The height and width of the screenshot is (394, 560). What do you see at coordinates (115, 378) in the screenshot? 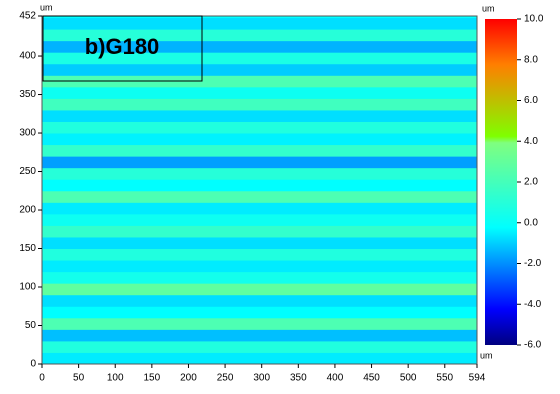
I see `x-tick-label: 100` at bounding box center [115, 378].